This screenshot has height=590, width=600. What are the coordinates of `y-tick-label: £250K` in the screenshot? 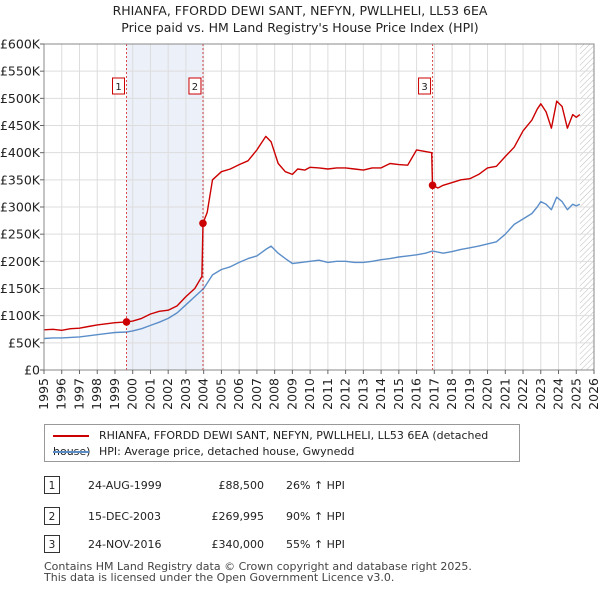 It's located at (20, 234).